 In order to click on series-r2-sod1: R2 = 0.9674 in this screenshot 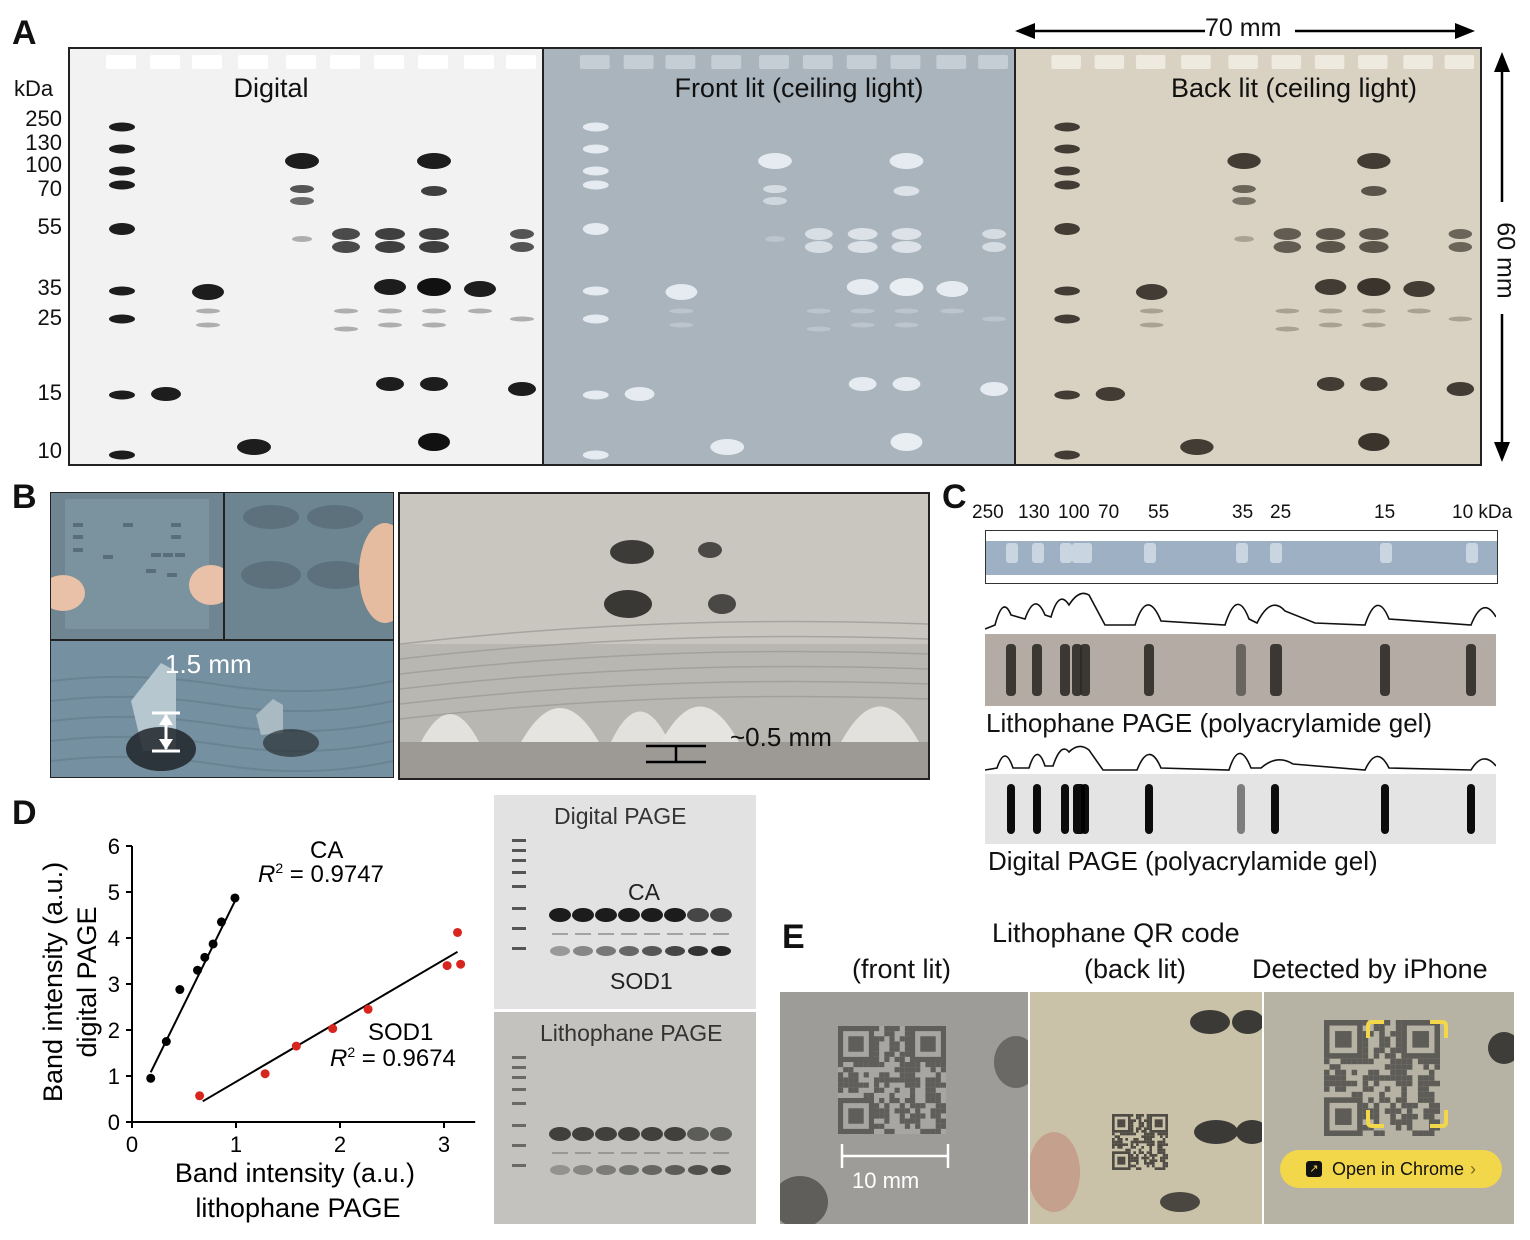, I will do `click(393, 1058)`.